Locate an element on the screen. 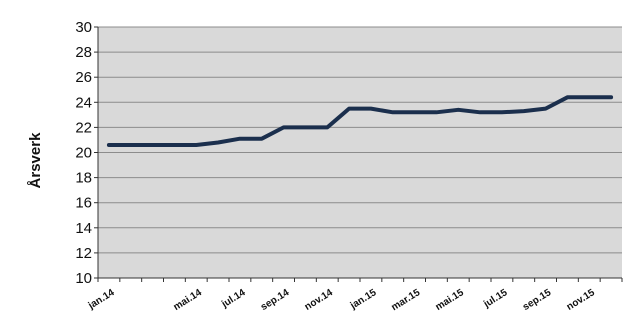 Image resolution: width=628 pixels, height=329 pixels. y-tick-label-30: 30 is located at coordinates (83, 27).